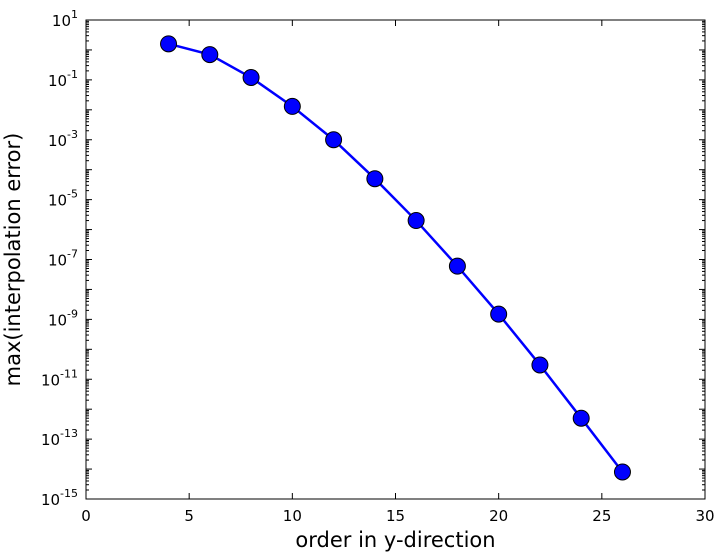  I want to click on x-tick-label: 5, so click(189, 516).